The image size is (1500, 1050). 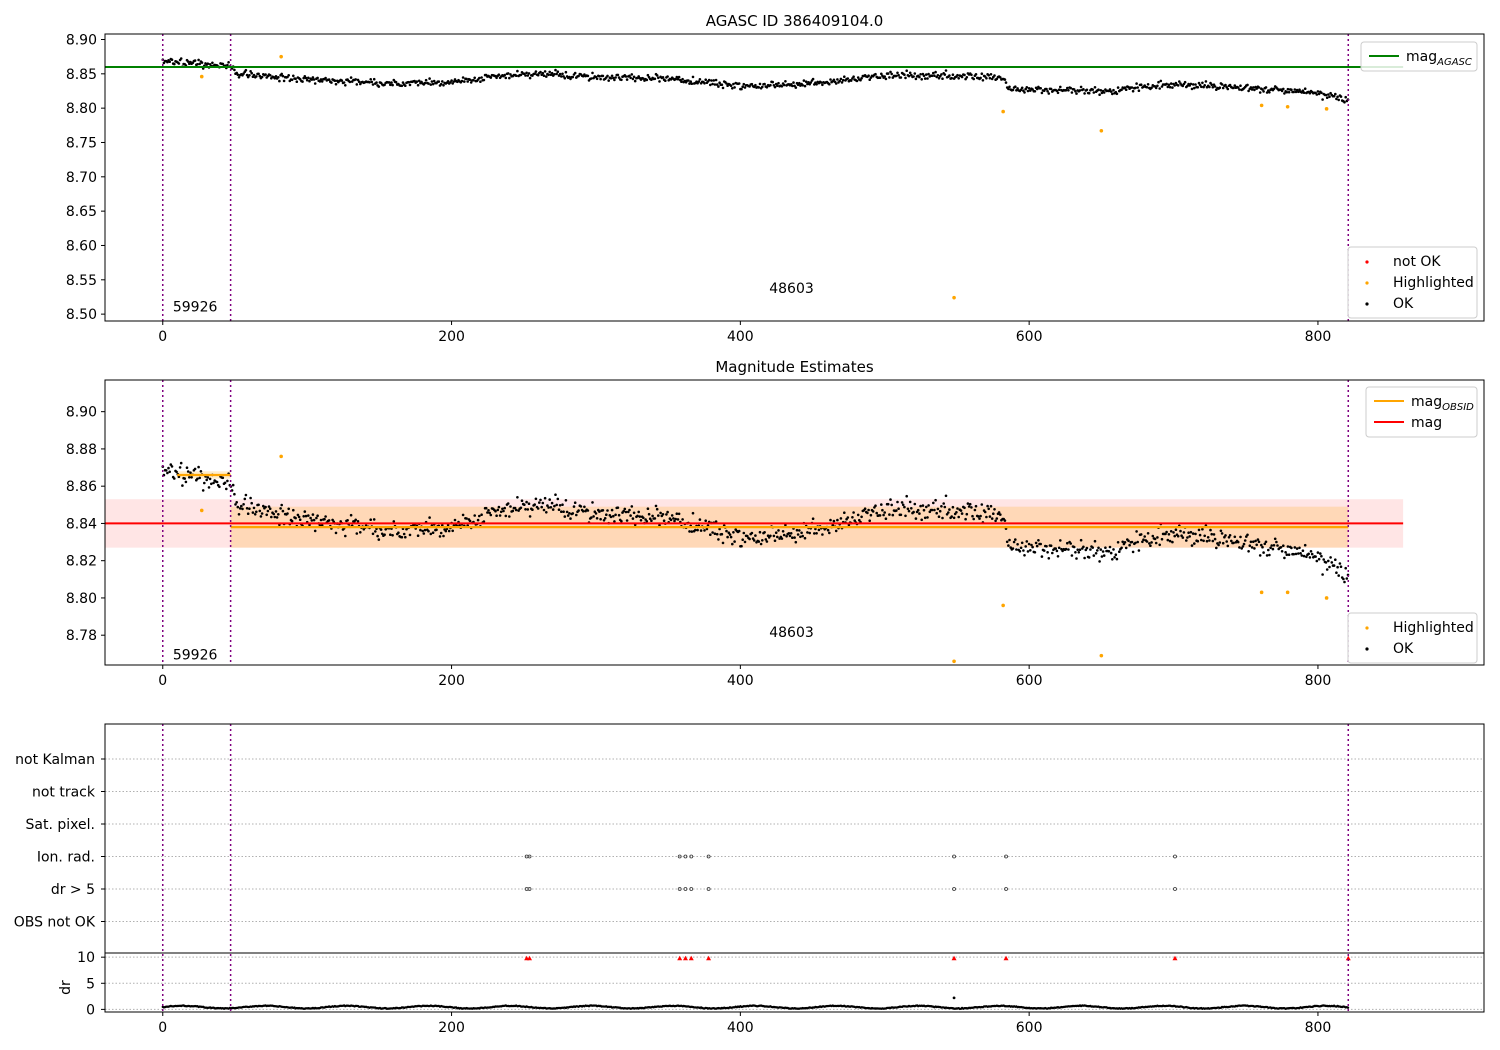 I want to click on highlighted-point, so click(x=281, y=456).